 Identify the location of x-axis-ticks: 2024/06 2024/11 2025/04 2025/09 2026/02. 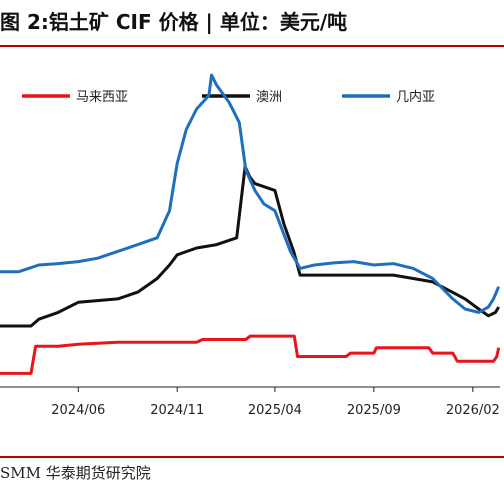
(275, 402).